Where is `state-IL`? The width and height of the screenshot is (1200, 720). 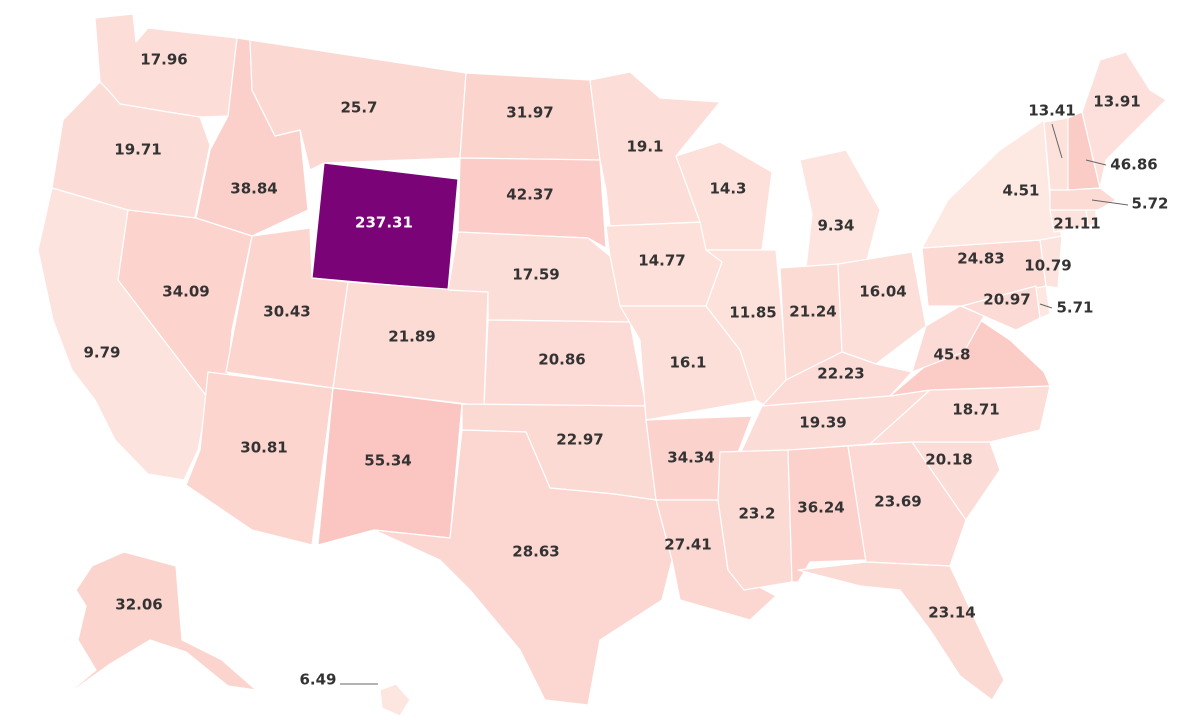
state-IL is located at coordinates (747, 330).